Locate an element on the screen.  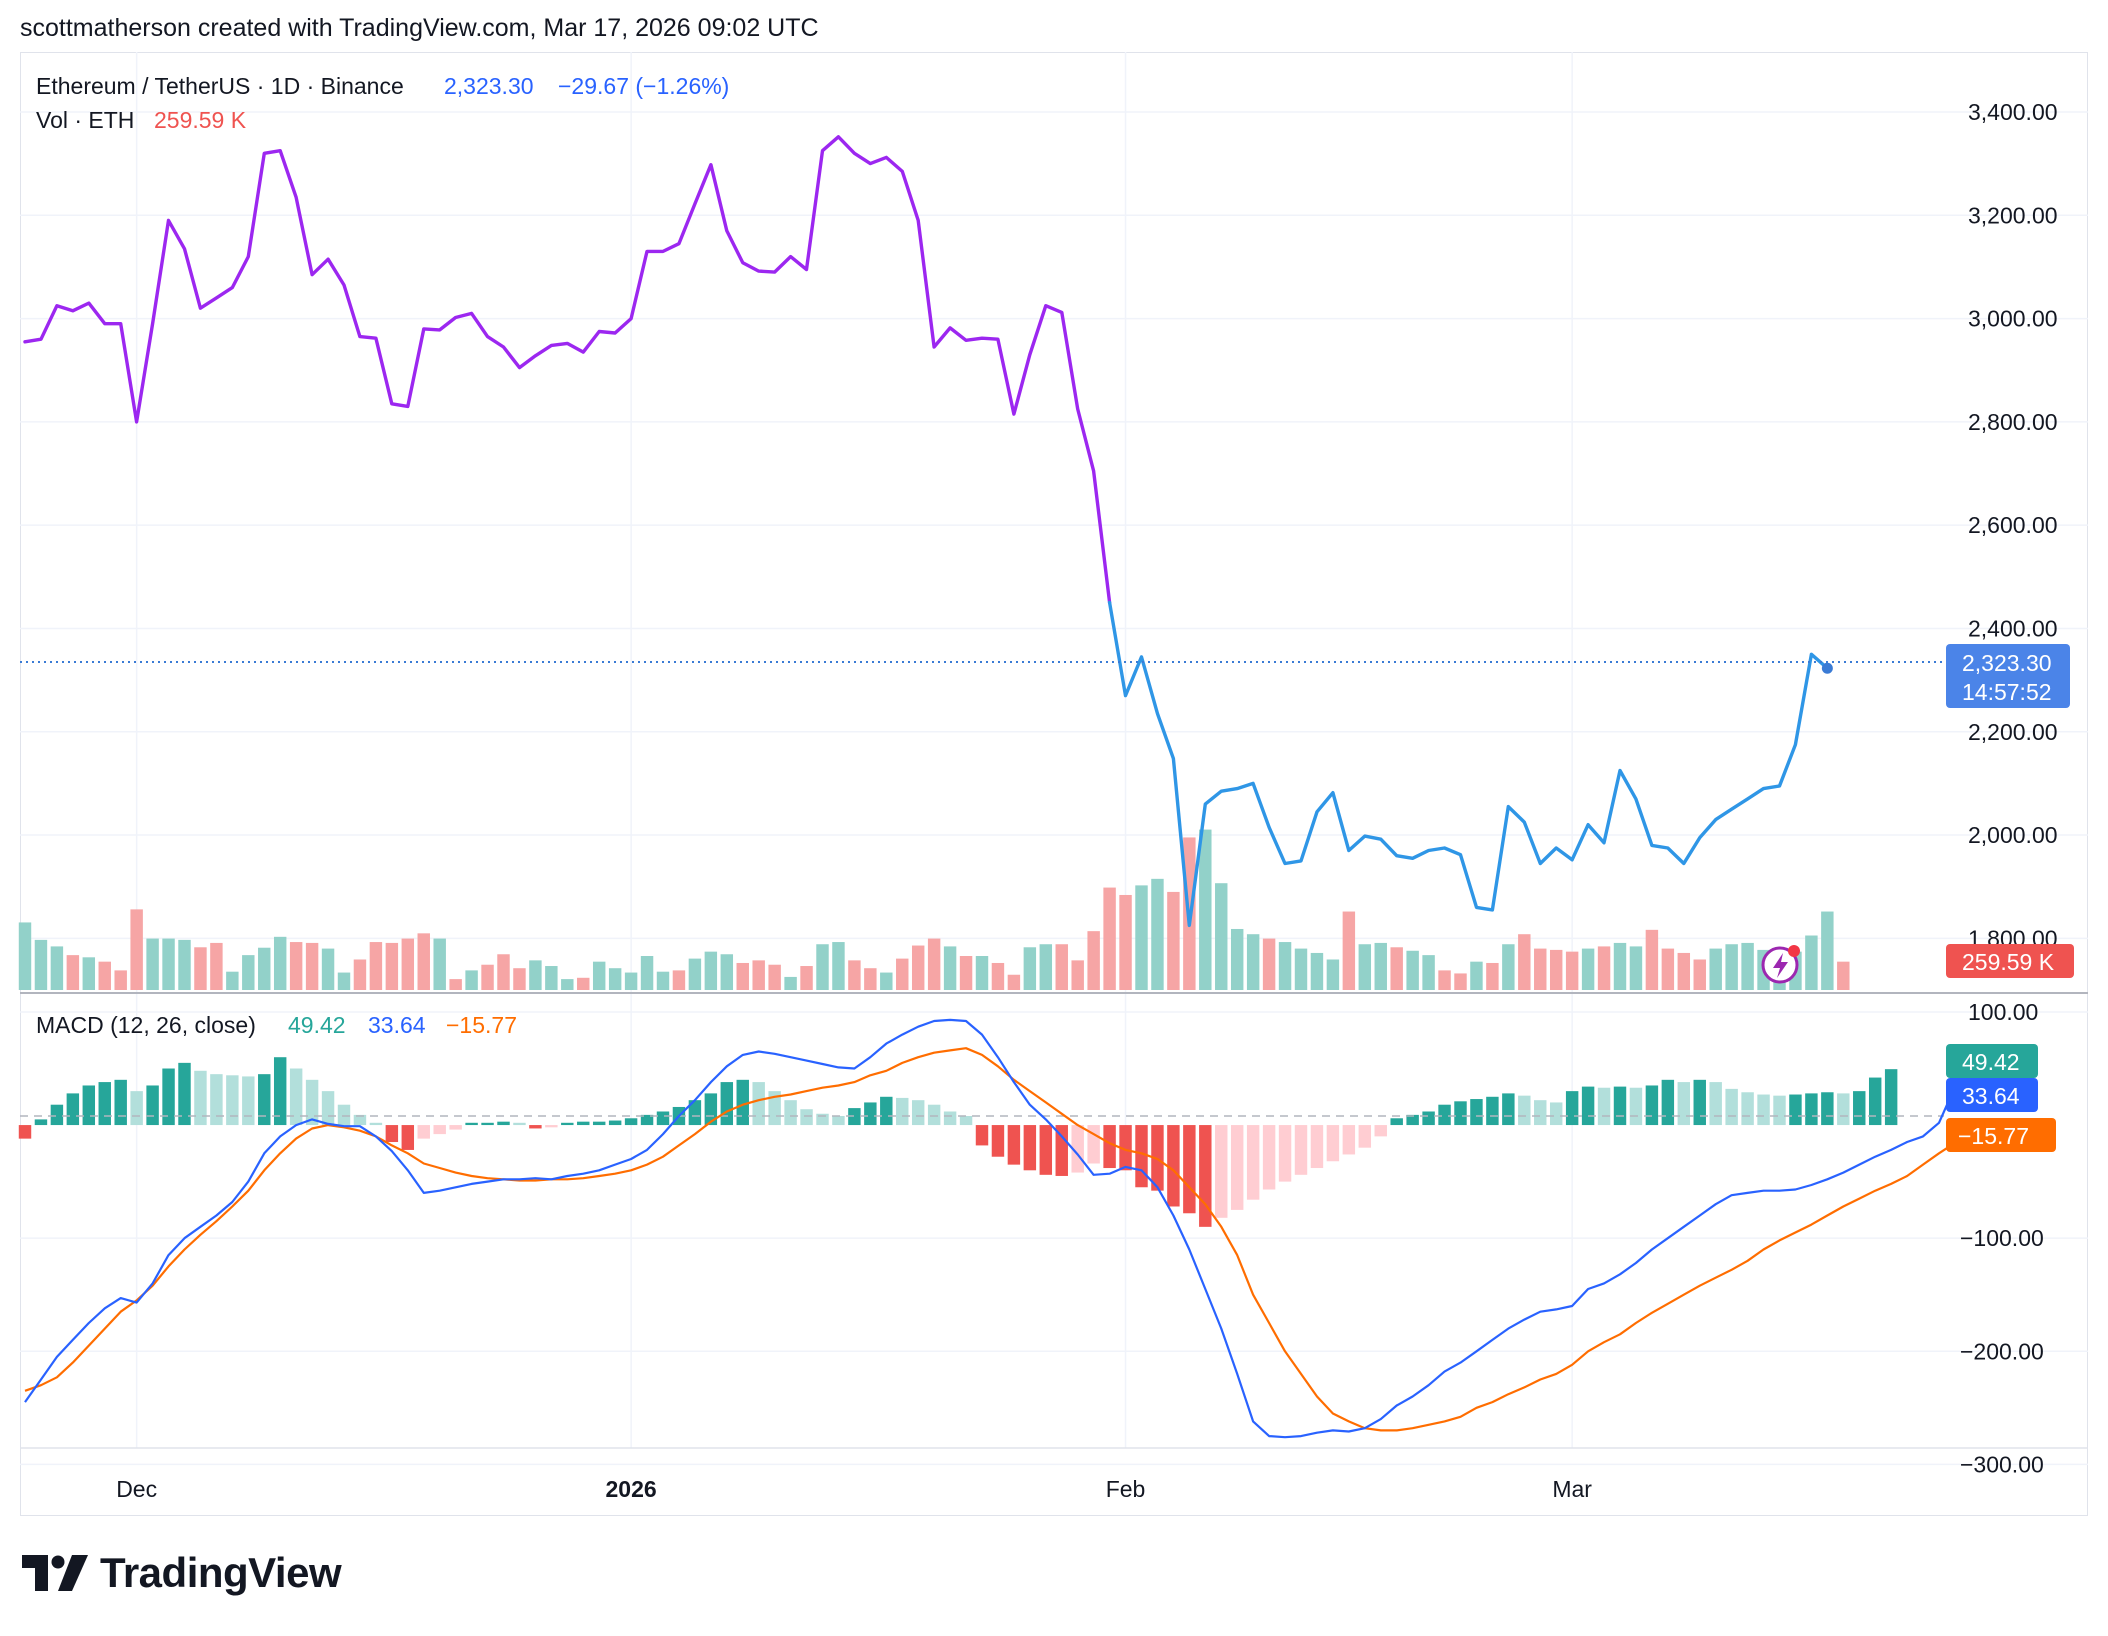
price-axis-label: 3,000.00 is located at coordinates (2013, 319).